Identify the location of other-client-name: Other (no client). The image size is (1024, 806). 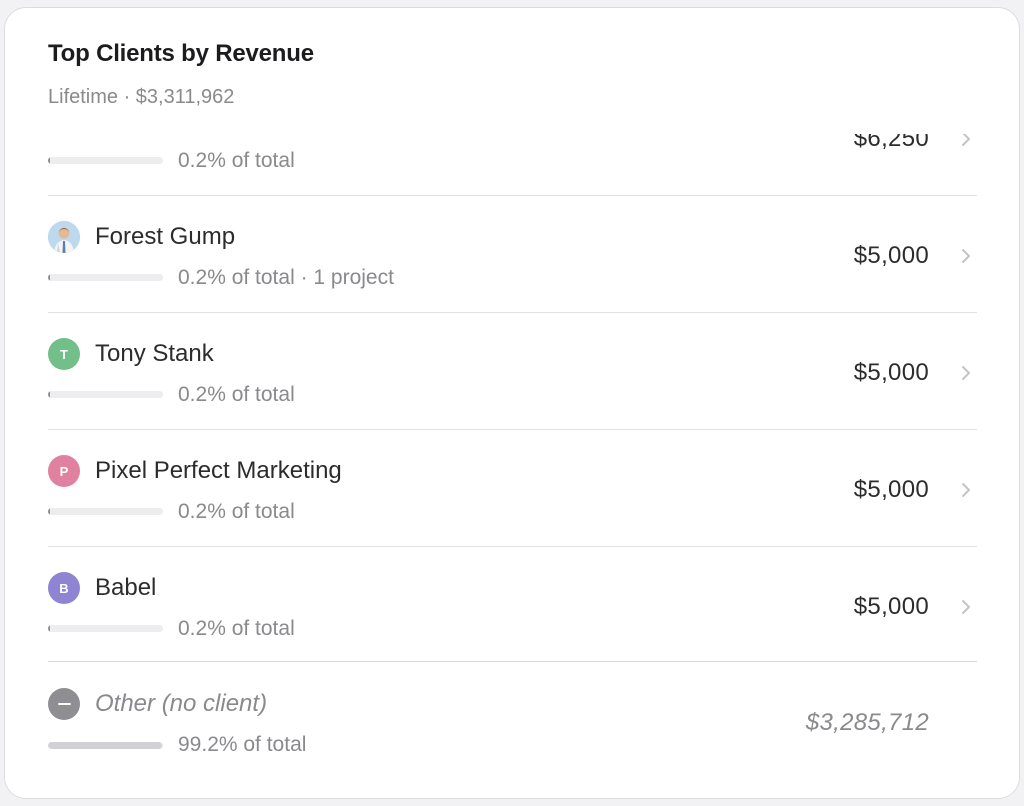
(181, 703).